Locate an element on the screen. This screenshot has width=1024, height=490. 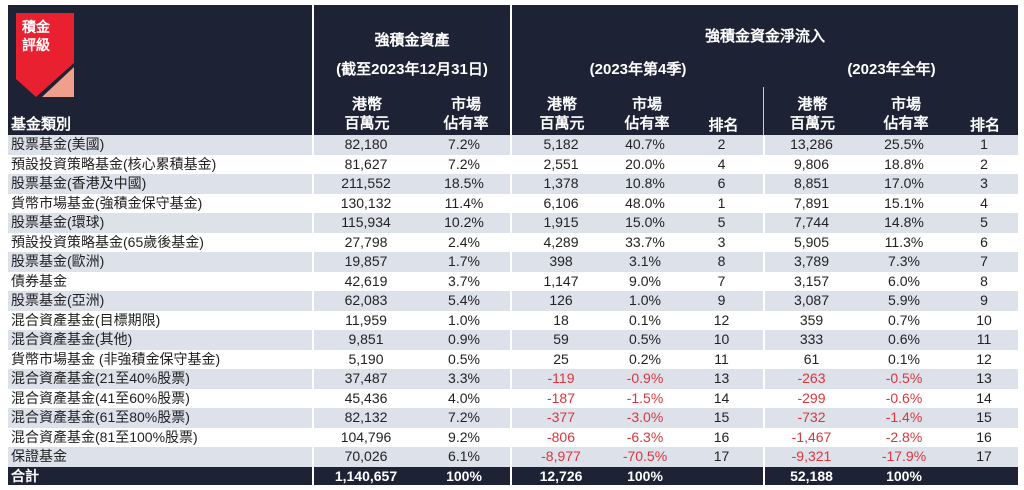
assets-share: 5.4% is located at coordinates (464, 300).